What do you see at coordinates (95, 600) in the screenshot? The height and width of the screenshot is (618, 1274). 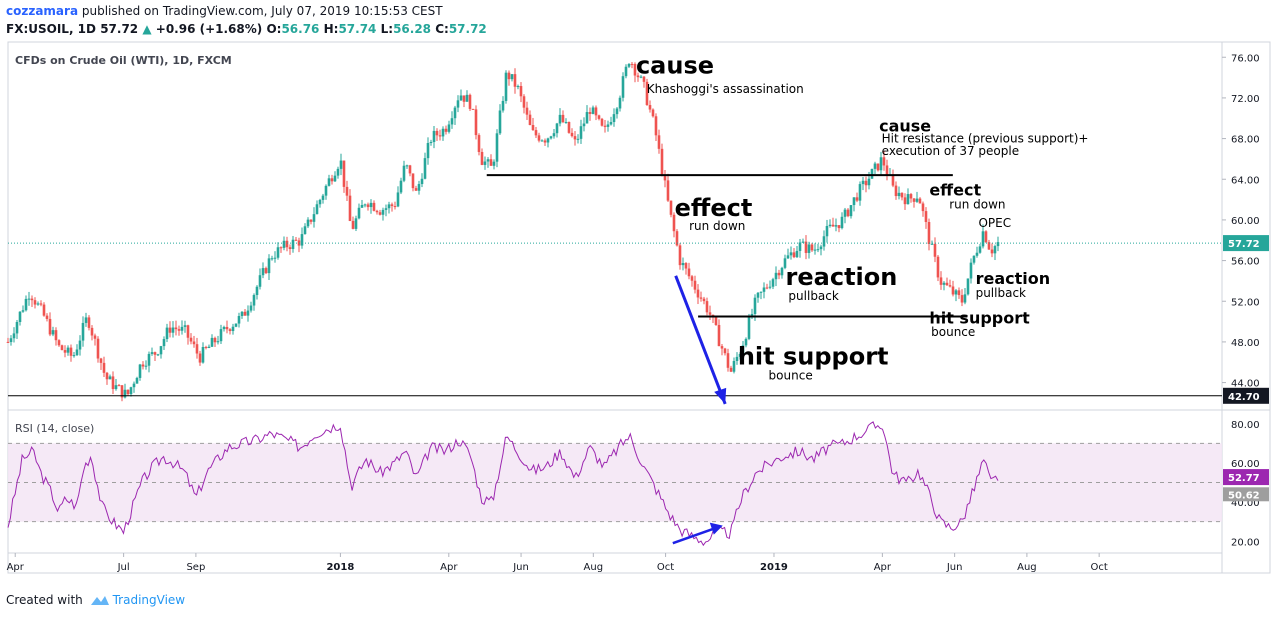 I see `footer: Created with TradingView` at bounding box center [95, 600].